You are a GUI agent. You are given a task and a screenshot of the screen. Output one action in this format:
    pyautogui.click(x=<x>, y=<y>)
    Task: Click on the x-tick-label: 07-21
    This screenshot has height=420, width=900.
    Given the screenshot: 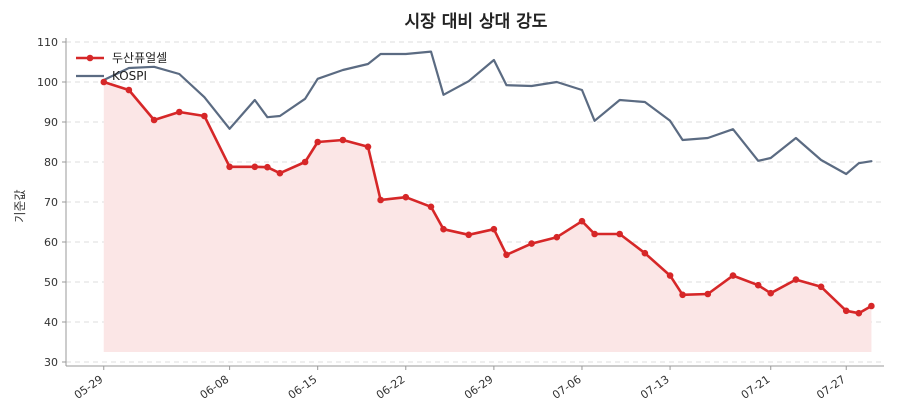 What is the action you would take?
    pyautogui.click(x=756, y=387)
    